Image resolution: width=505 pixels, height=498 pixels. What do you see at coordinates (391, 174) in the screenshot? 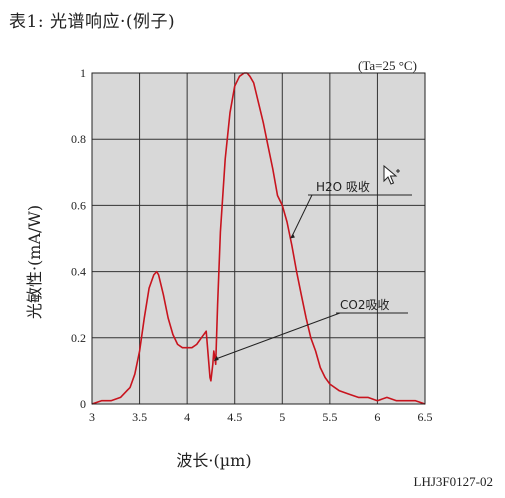
I see `mouse-pointer-icon` at bounding box center [391, 174].